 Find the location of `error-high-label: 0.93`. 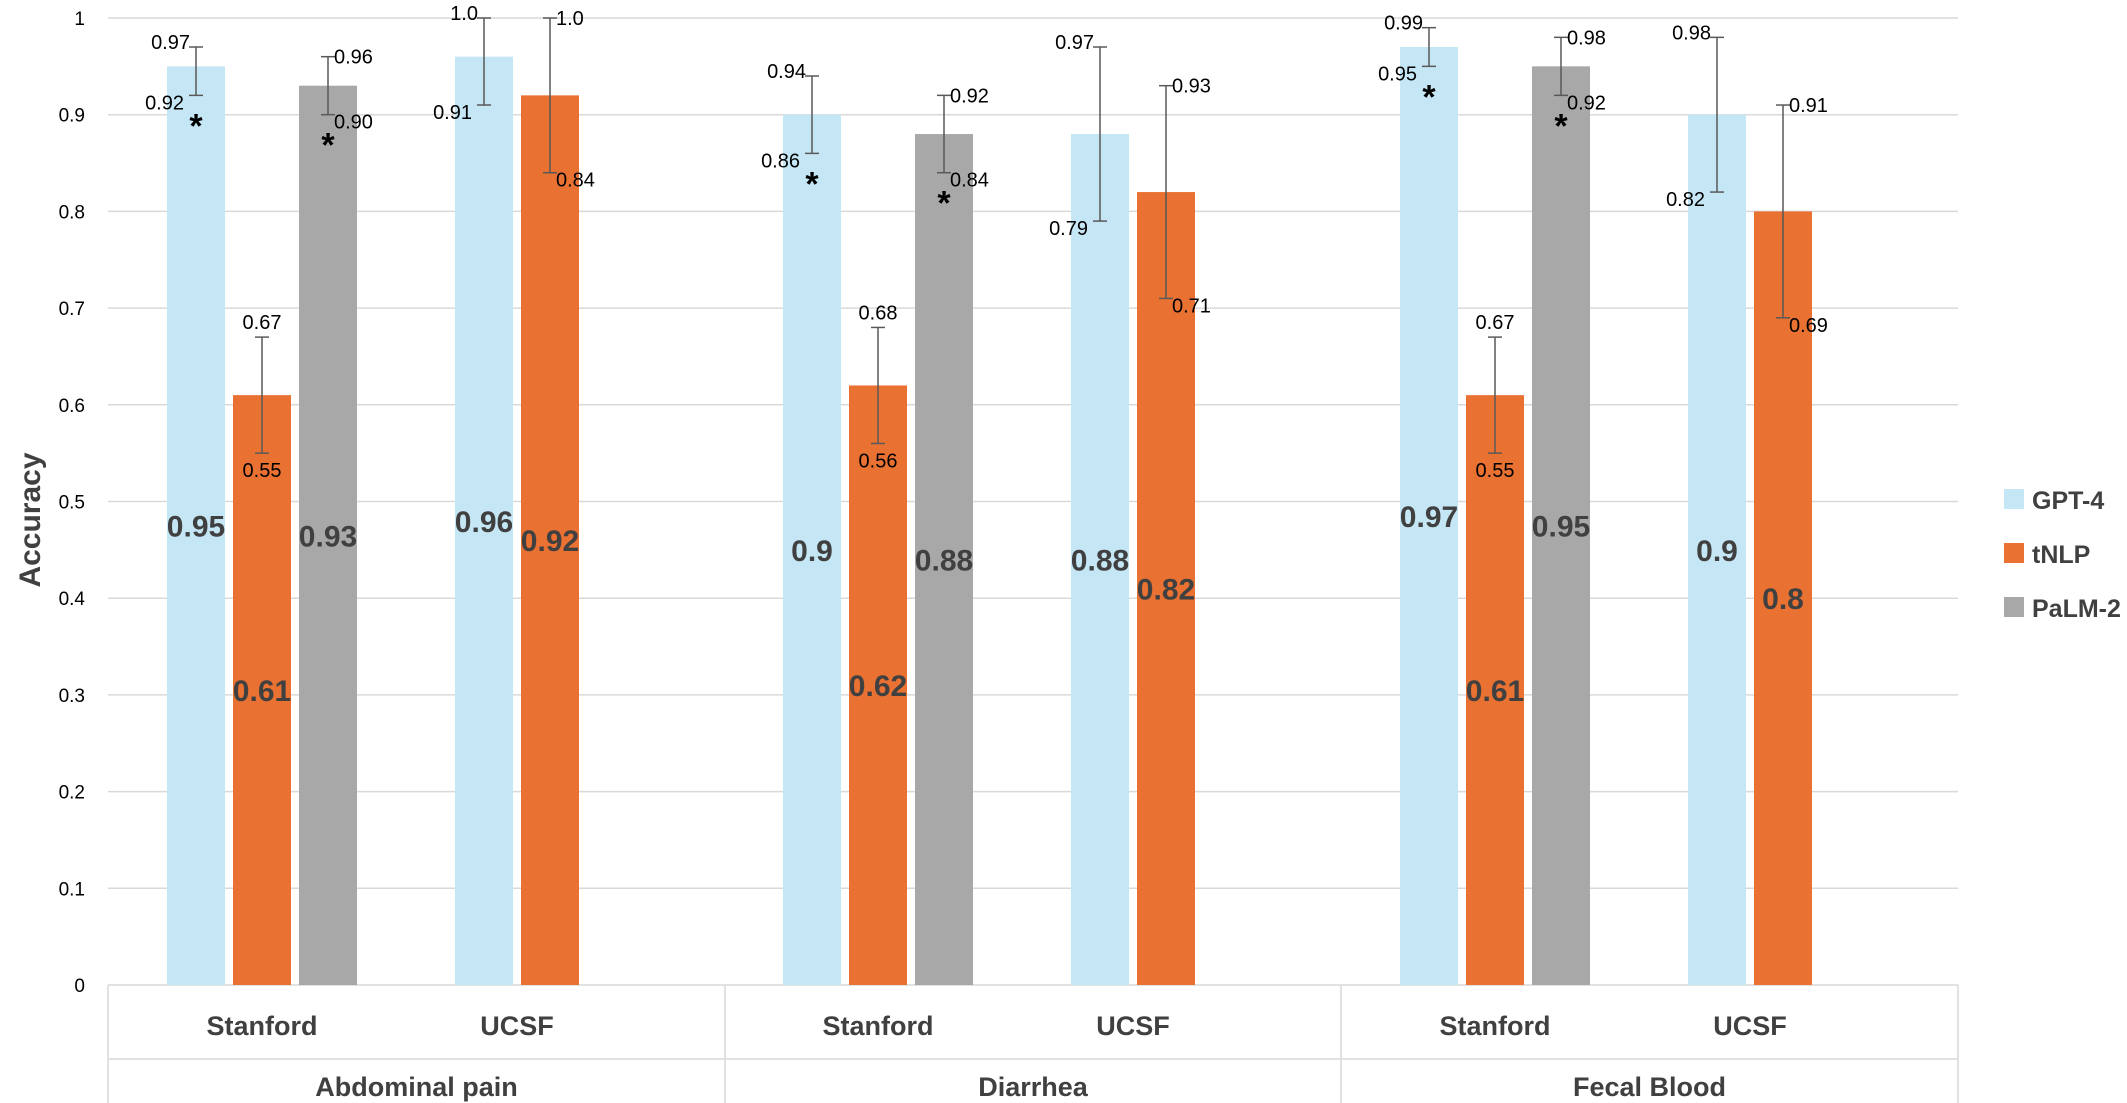

error-high-label: 0.93 is located at coordinates (1191, 87).